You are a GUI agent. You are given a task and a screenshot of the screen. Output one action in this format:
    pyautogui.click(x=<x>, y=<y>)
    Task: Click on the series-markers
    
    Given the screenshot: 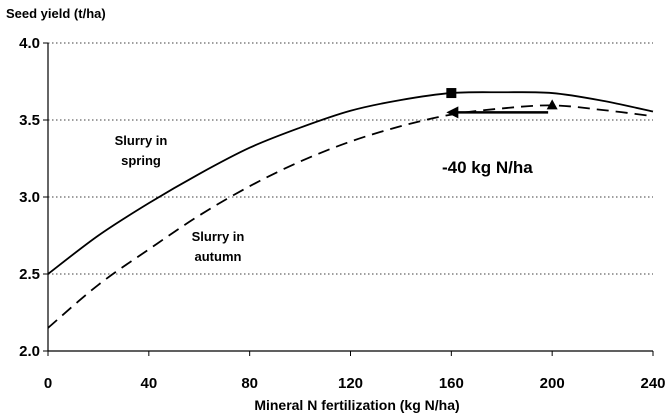 What is the action you would take?
    pyautogui.click(x=502, y=99)
    